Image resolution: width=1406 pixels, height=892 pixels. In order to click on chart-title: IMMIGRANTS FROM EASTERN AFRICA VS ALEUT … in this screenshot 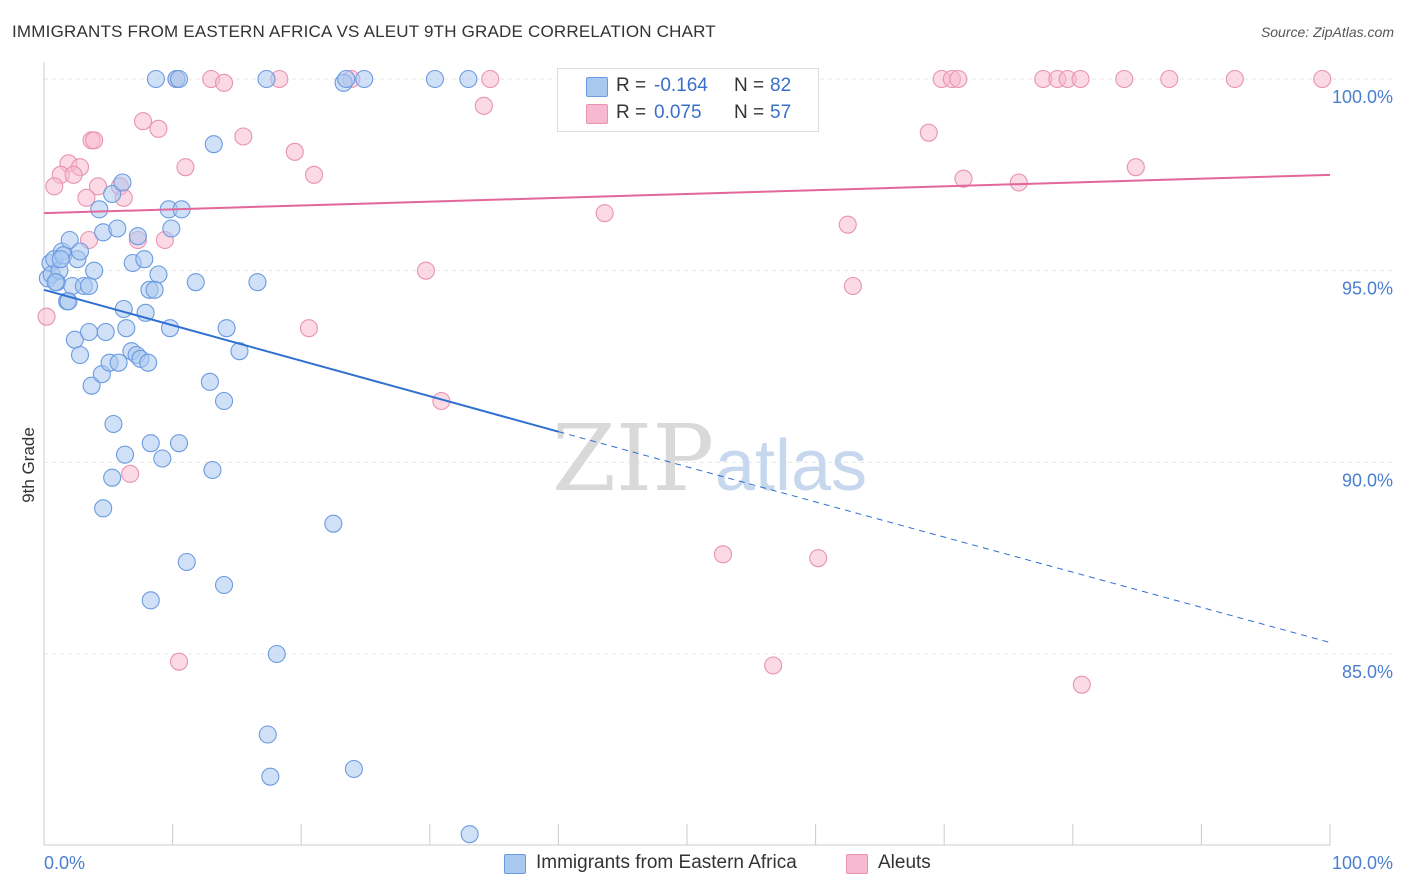, I will do `click(364, 31)`.